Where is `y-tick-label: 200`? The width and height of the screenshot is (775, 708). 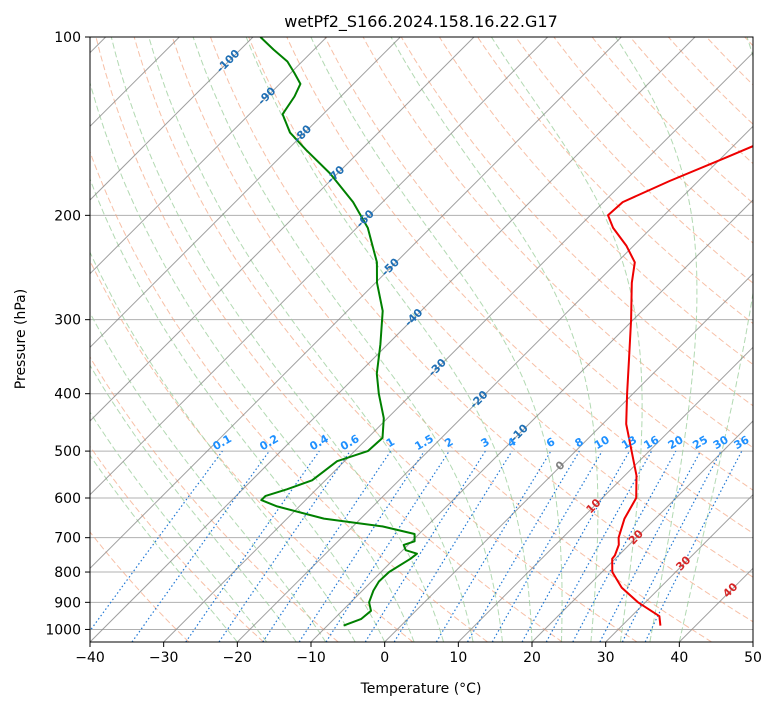 y-tick-label: 200 is located at coordinates (67, 216).